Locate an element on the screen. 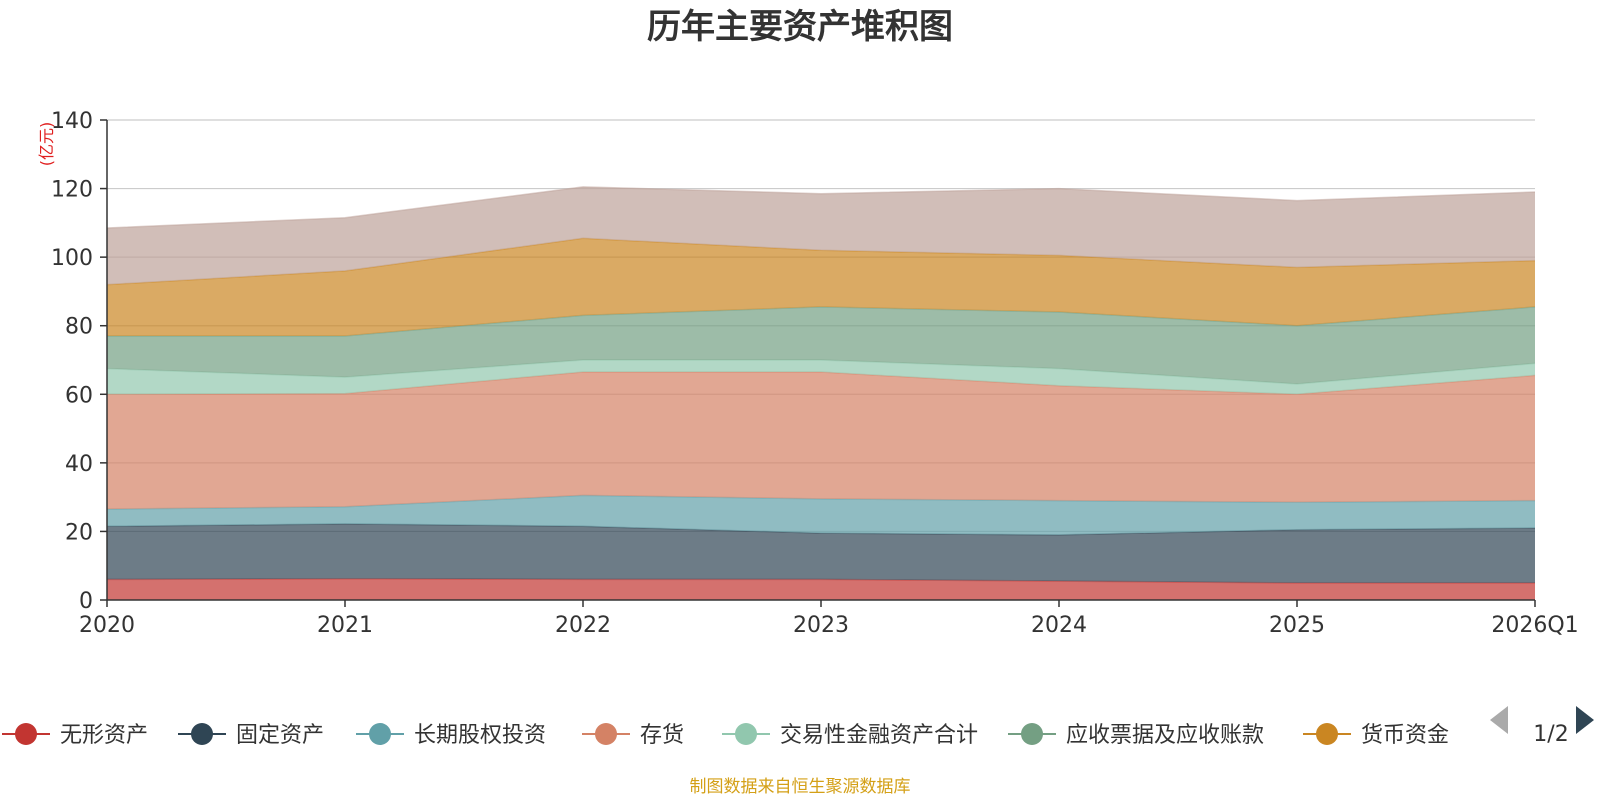 The width and height of the screenshot is (1600, 800). legend: 无形资产 固定资产 长期股权投资 存货 交易性金融资产合计 应收票据及应收账款 货币资金 is located at coordinates (725, 735).